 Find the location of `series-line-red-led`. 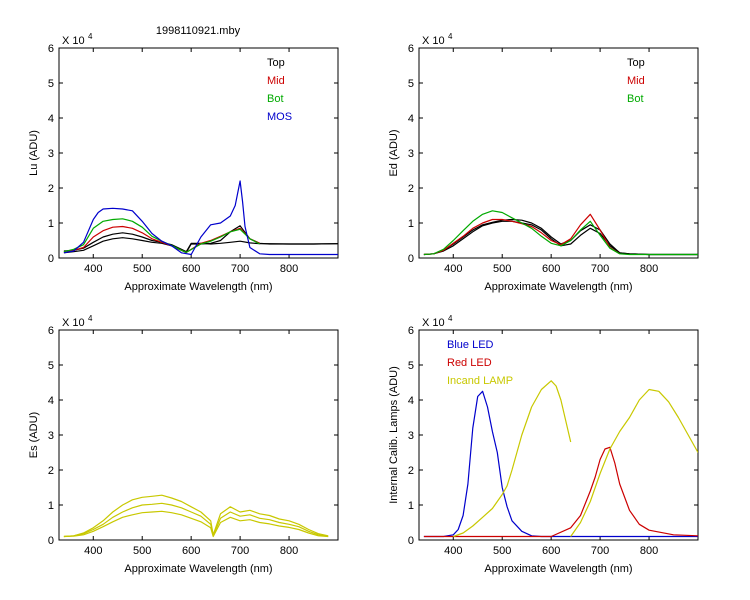

series-line-red-led is located at coordinates (560, 492).